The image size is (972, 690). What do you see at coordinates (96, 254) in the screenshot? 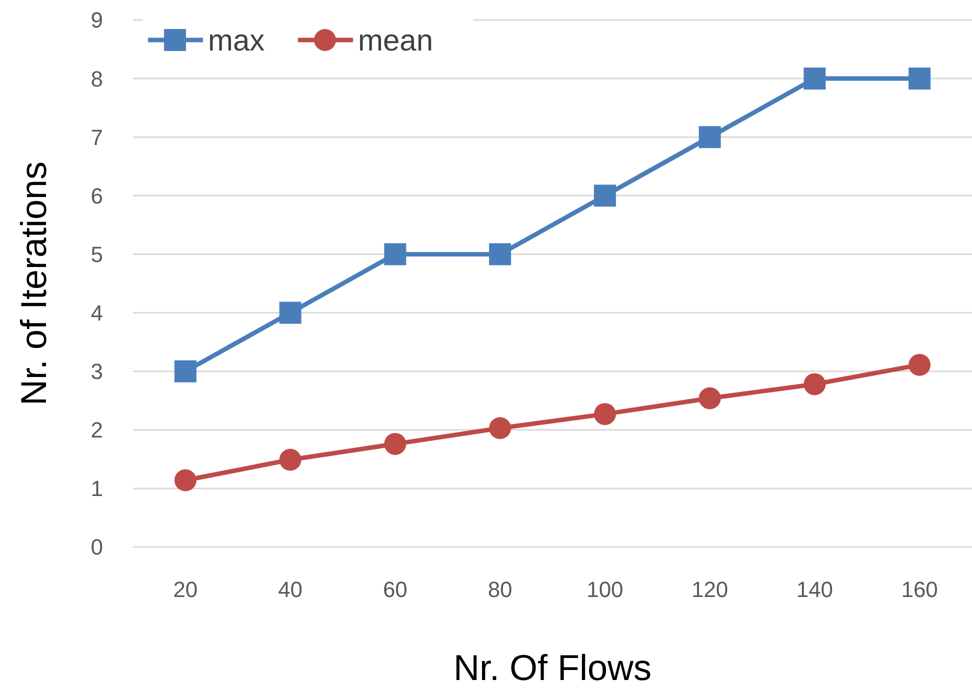
I see `y-tick-label: 5` at bounding box center [96, 254].